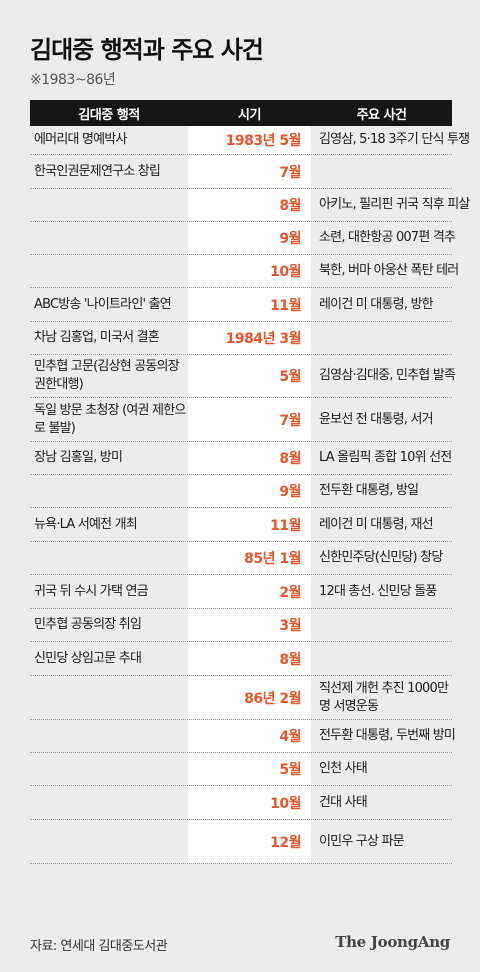 The width and height of the screenshot is (480, 972). I want to click on row-period: 4월, so click(249, 736).